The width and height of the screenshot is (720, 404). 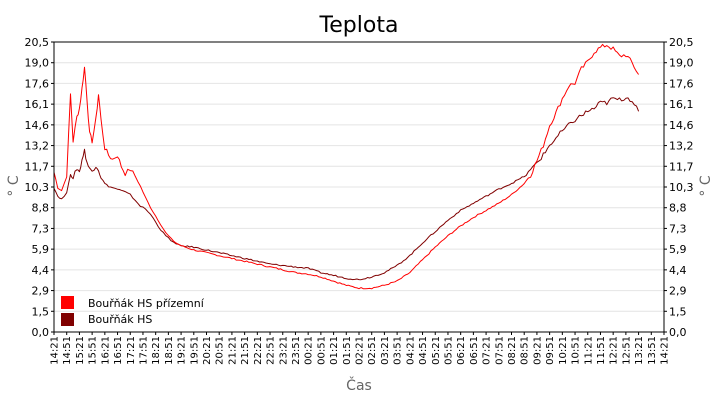 I want to click on x-tick-label: 02:21, so click(x=360, y=350).